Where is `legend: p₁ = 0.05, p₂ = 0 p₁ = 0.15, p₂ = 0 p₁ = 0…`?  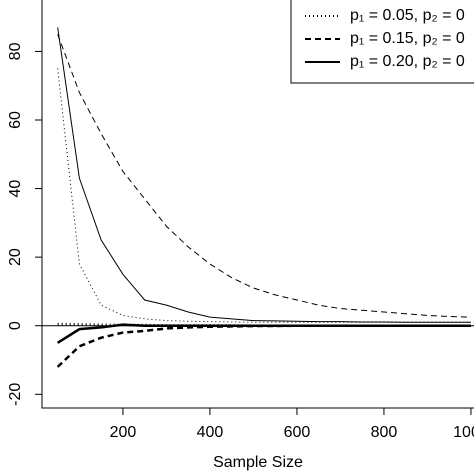 legend: p₁ = 0.05, p₂ = 0 p₁ = 0.15, p₂ = 0 p₁ = 0… is located at coordinates (382, 42).